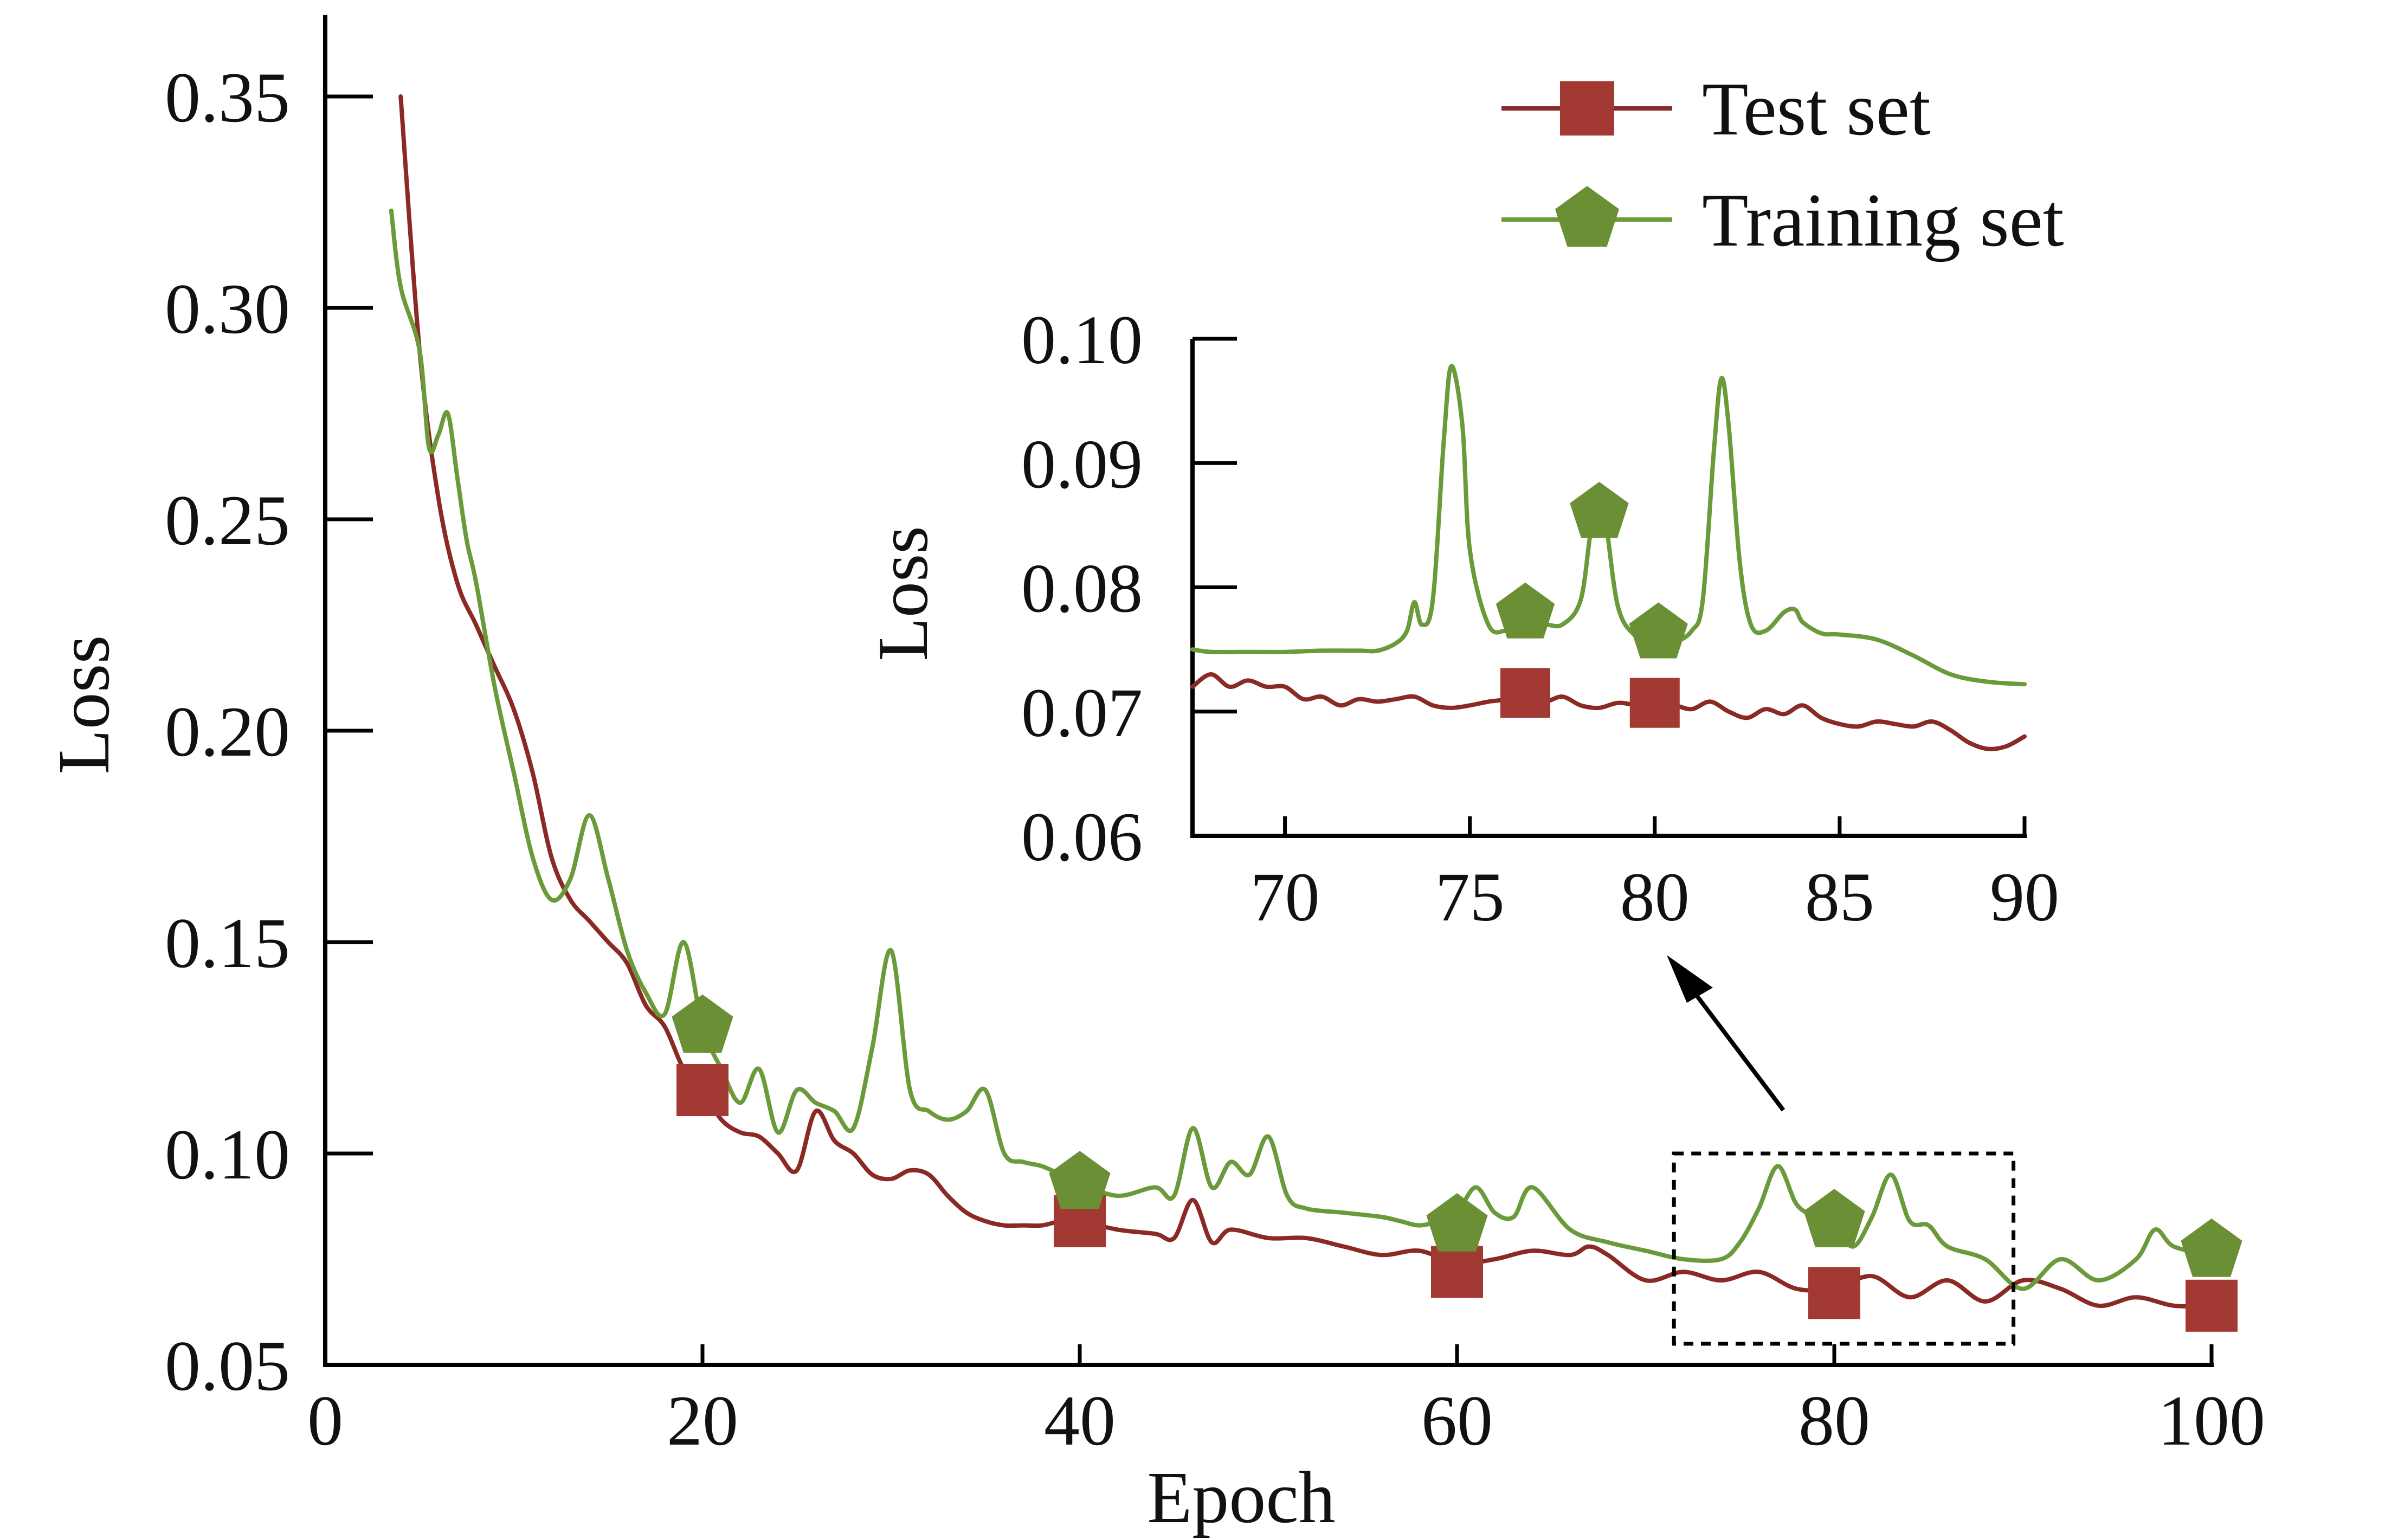  I want to click on legend: Test set Training set, so click(1782, 164).